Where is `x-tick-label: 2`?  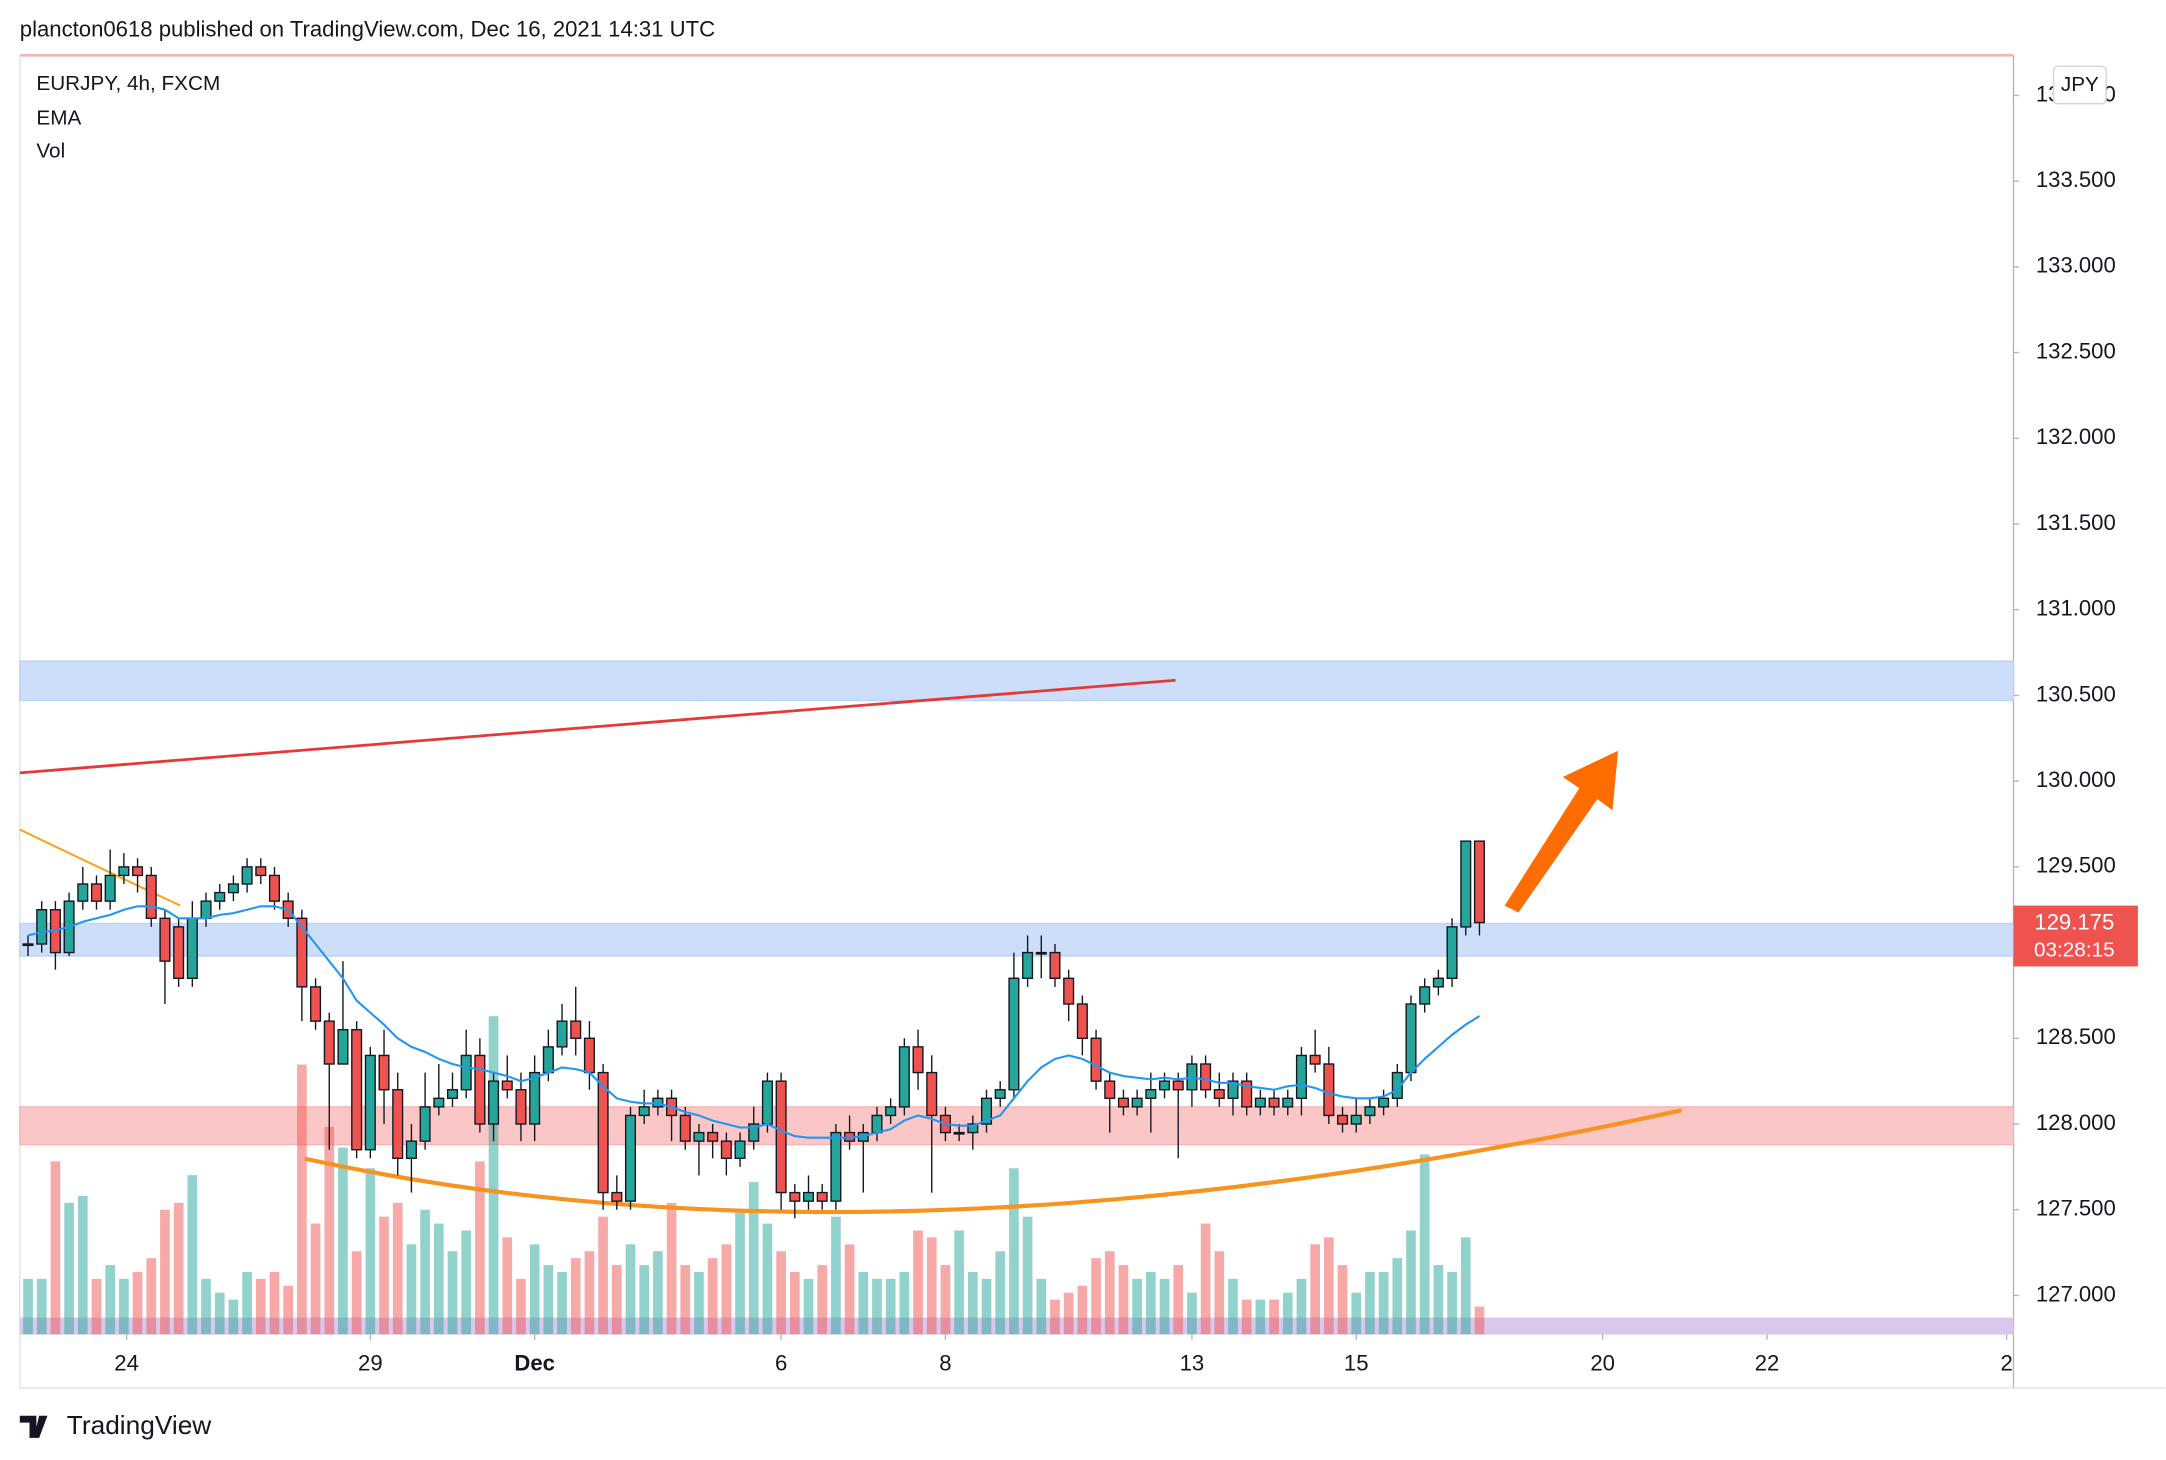
x-tick-label: 2 is located at coordinates (2006, 1362).